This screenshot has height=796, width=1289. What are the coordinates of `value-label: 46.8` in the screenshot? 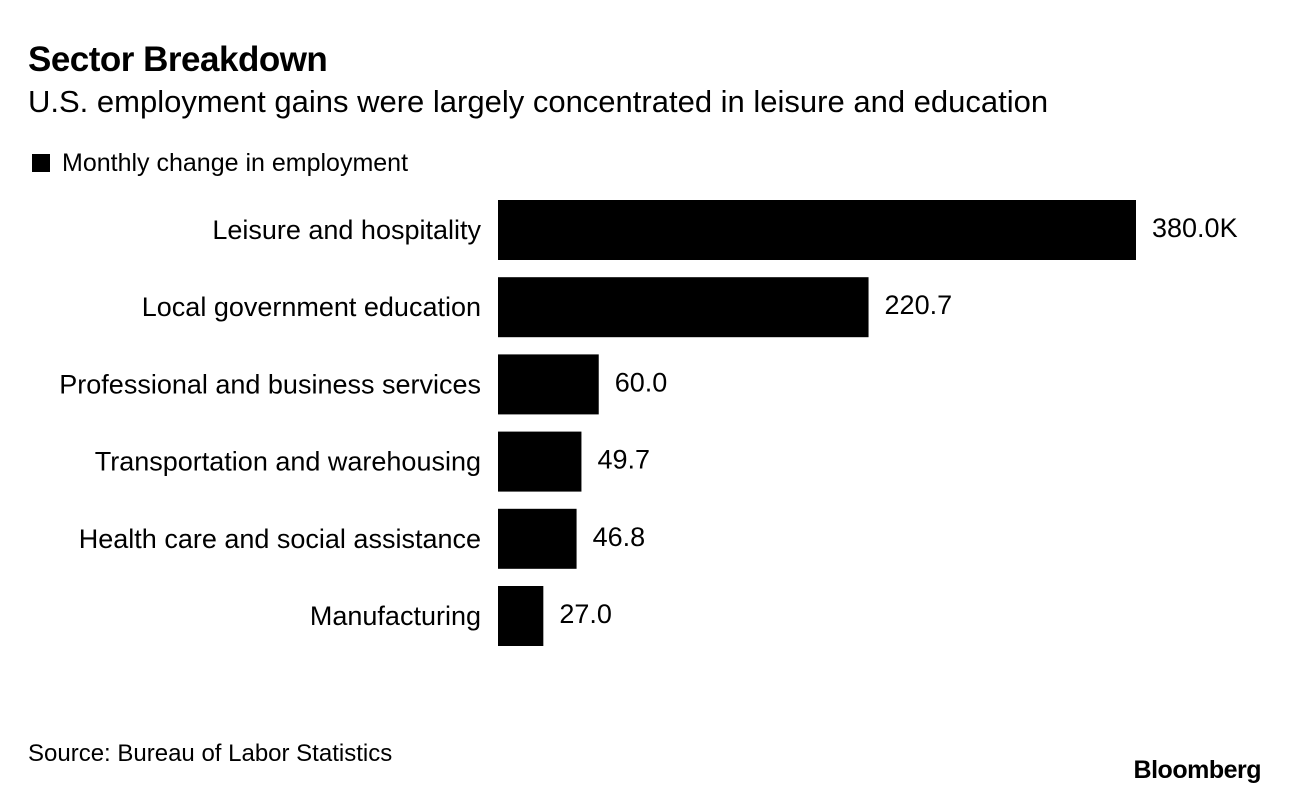 It's located at (619, 537).